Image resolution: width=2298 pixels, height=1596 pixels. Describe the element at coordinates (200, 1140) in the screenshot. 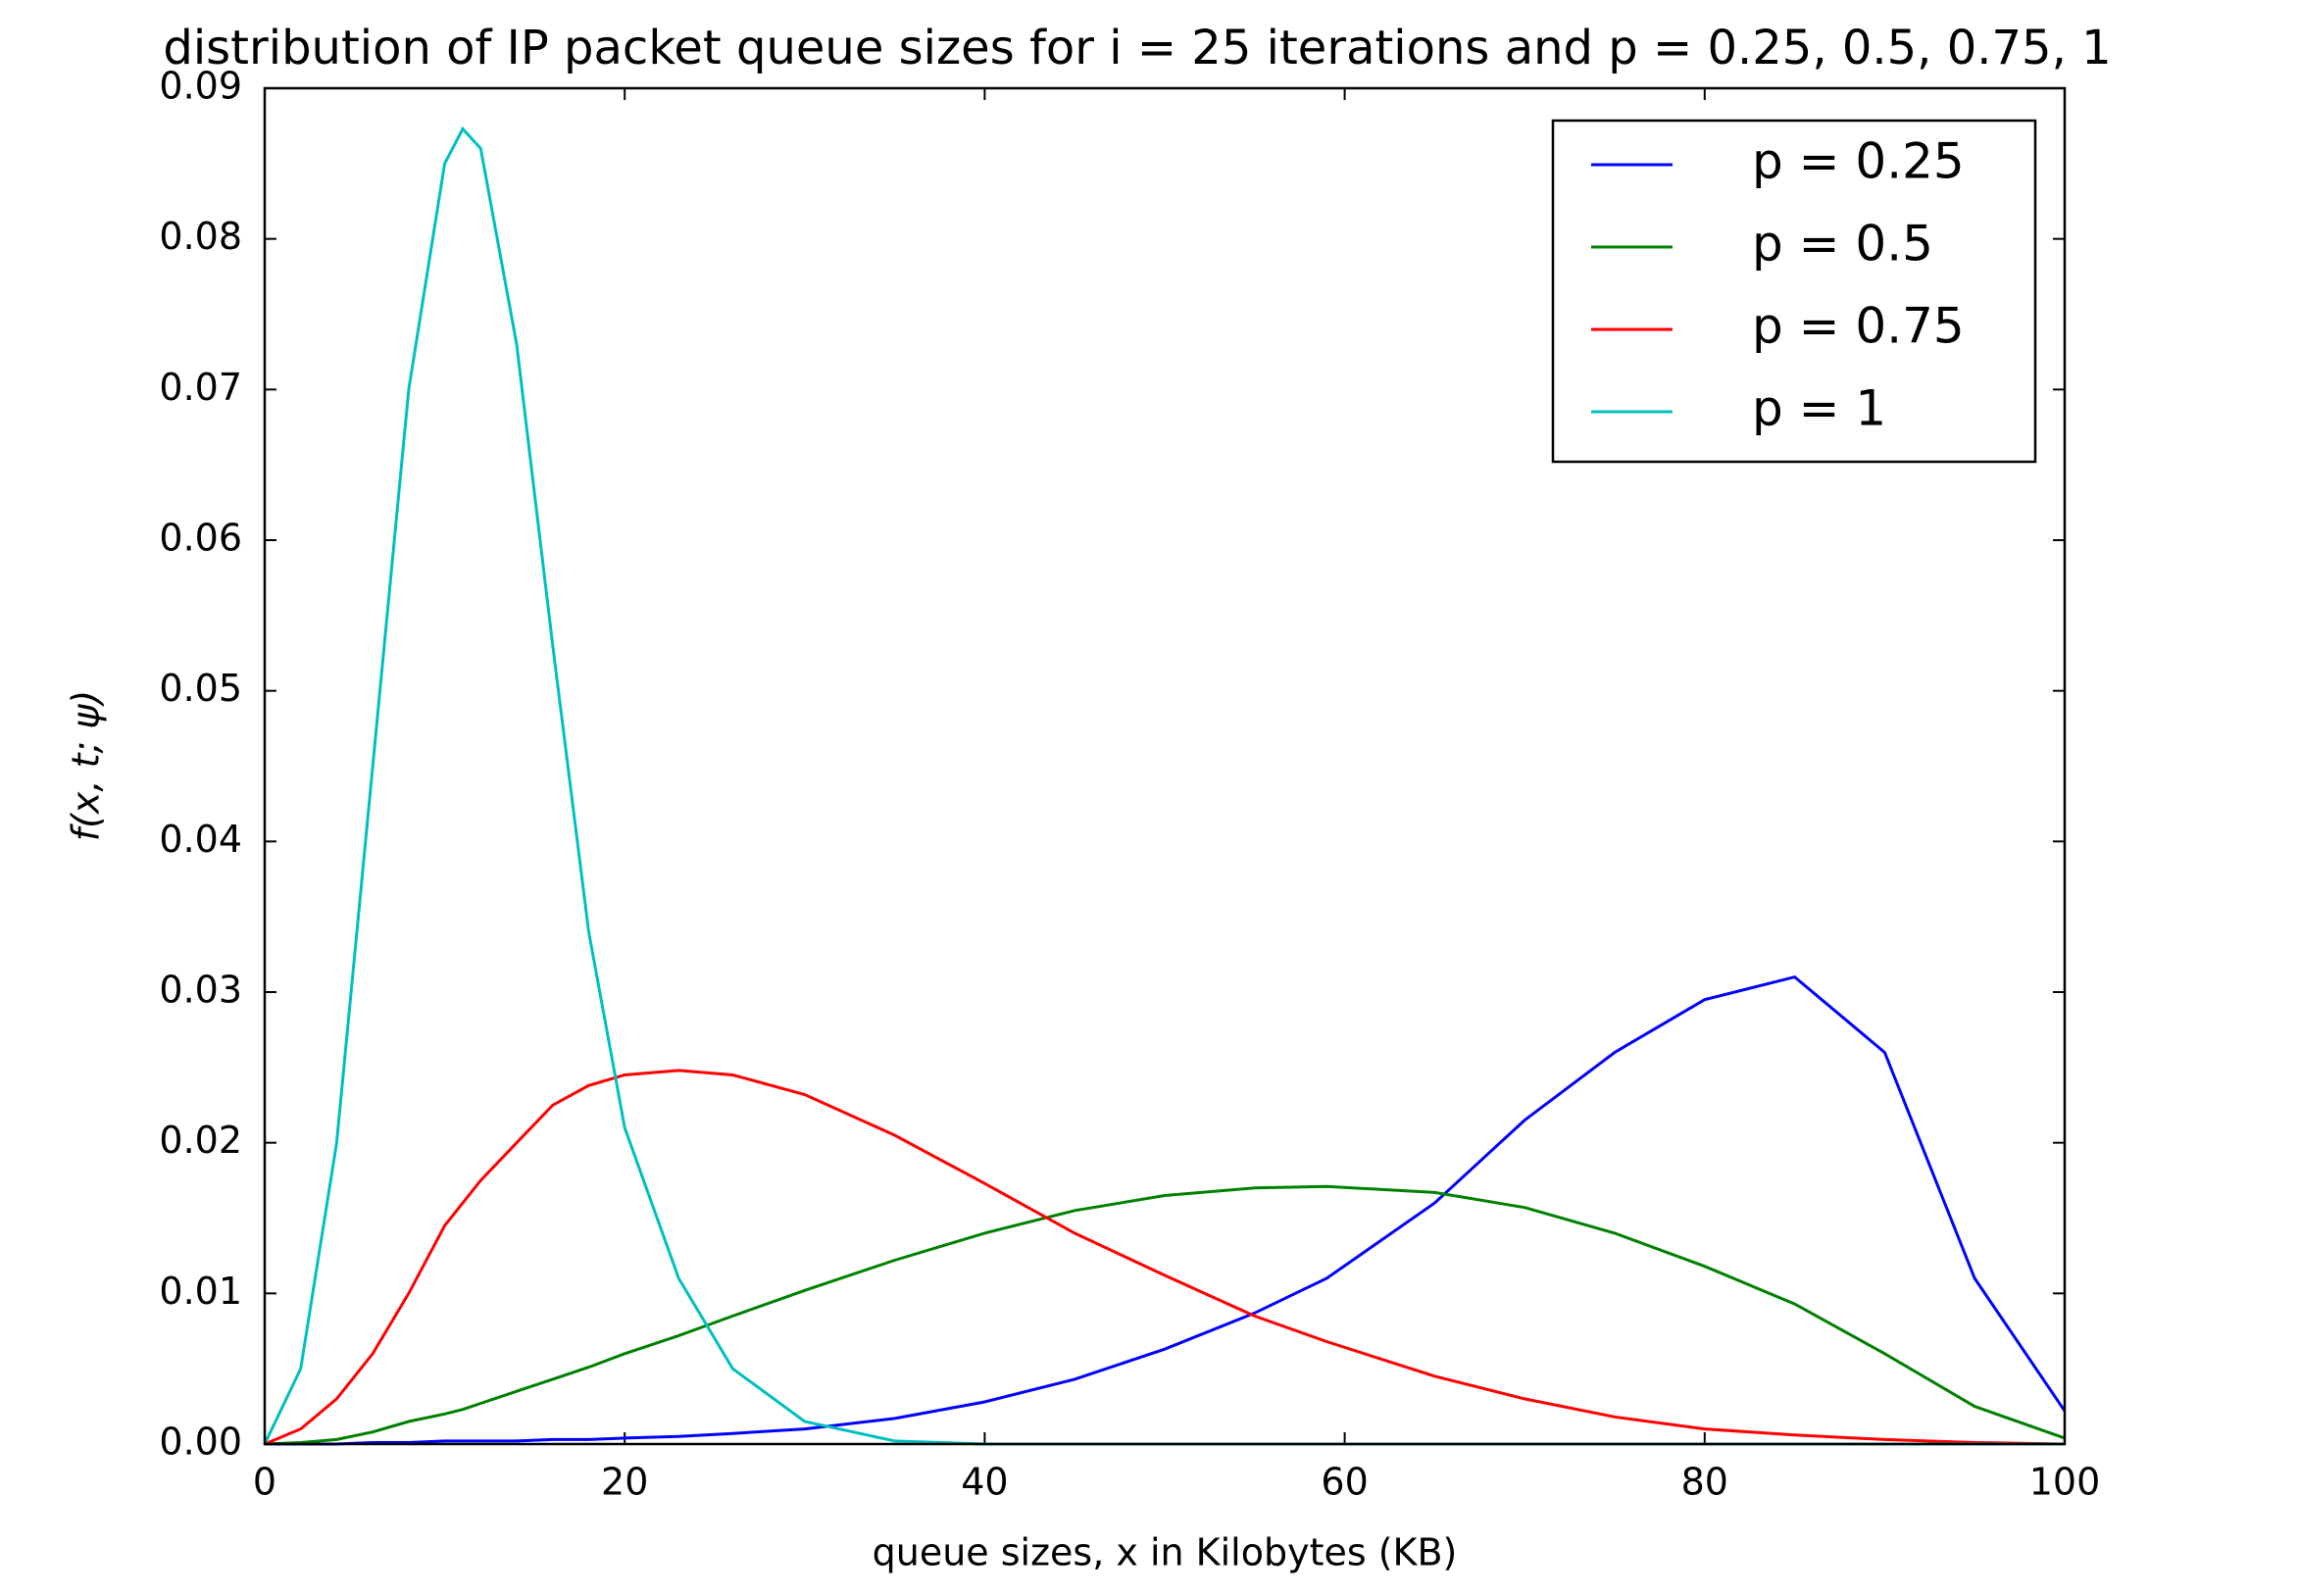

I see `y-tick-label: 0.02` at that location.